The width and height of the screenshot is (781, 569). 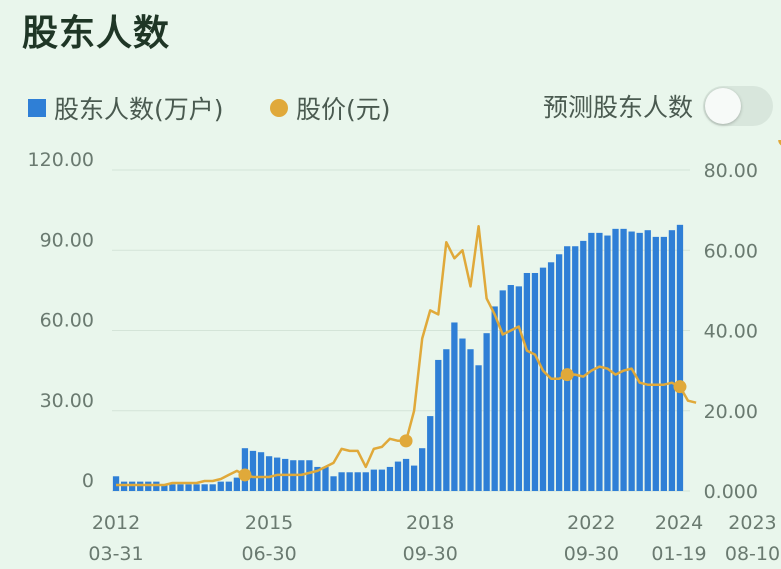 I want to click on right-tick-label: 20.00, so click(x=731, y=412).